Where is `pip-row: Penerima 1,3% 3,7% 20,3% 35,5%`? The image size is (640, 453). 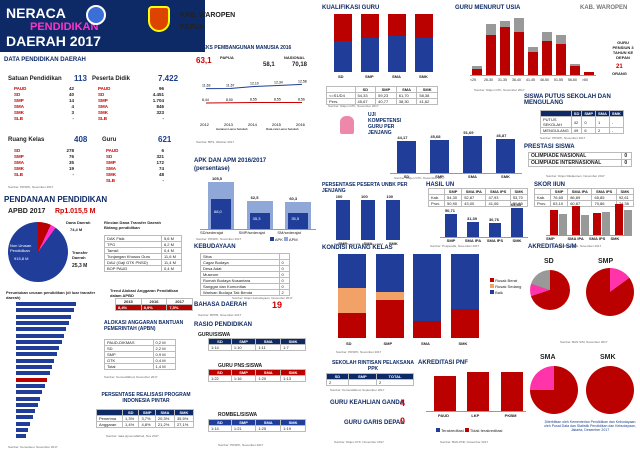
pip-row: Penerima 1,3% 3,7% 20,3% 35,5% is located at coordinates (145, 418).